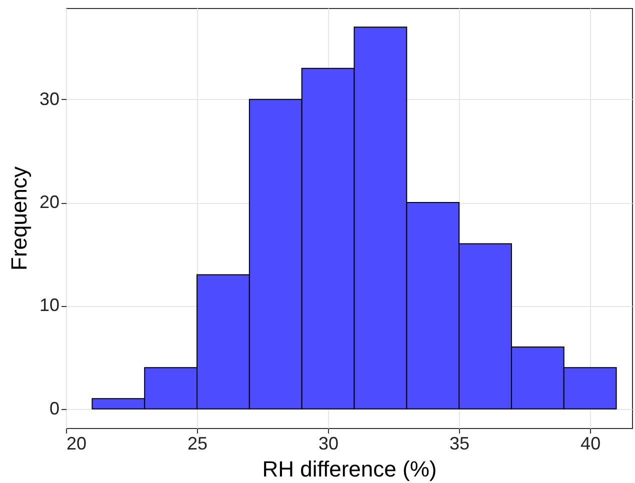 This screenshot has height=483, width=635. I want to click on y-tick-label: 30, so click(49, 98).